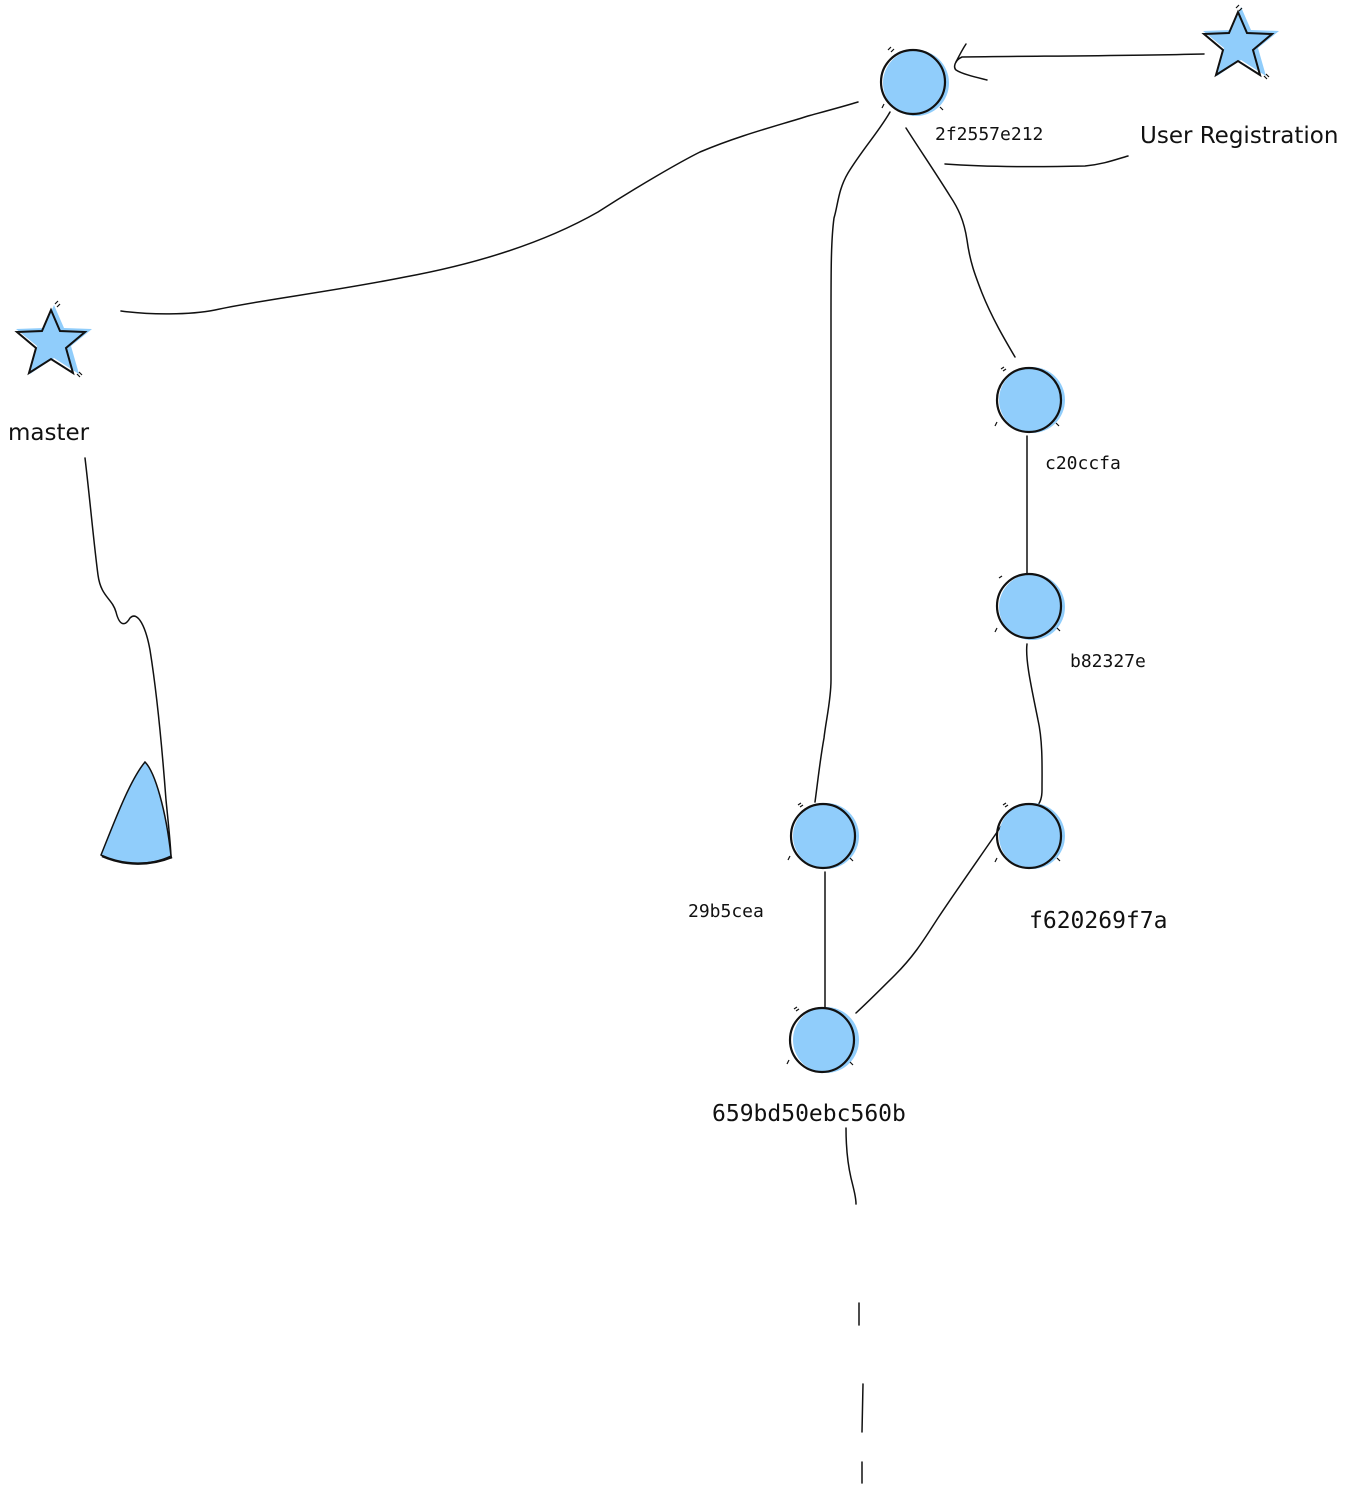 The image size is (1362, 1493). What do you see at coordinates (852, 457) in the screenshot?
I see `edge-2f2557e212-to-29b5cea` at bounding box center [852, 457].